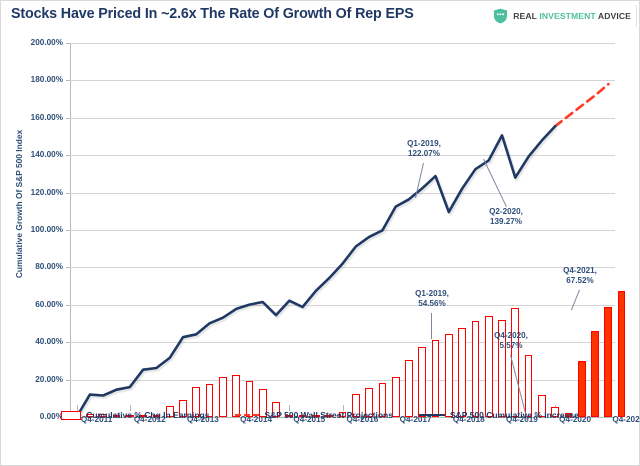 Image resolution: width=640 pixels, height=466 pixels. I want to click on y-tick-label: 60.00%, so click(49, 304).